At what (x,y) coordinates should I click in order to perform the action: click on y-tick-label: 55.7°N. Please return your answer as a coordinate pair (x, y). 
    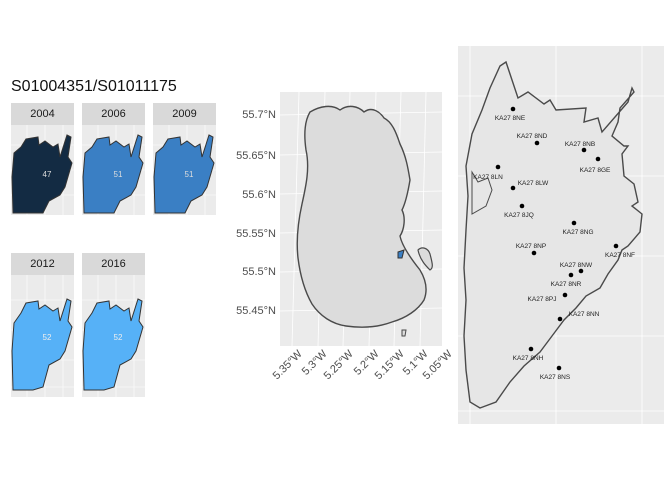
    Looking at the image, I should click on (259, 115).